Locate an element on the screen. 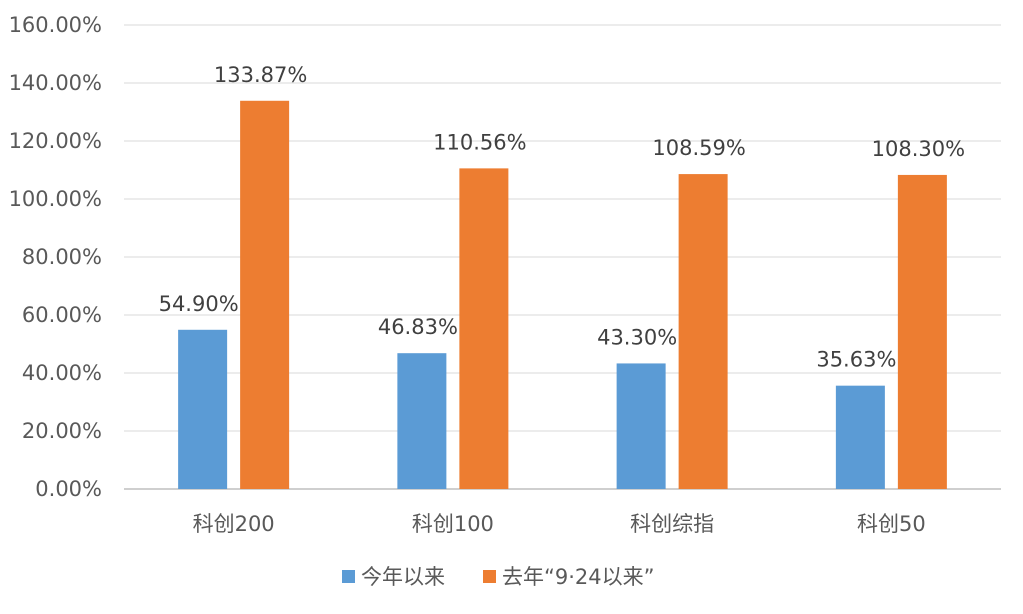  y-tick-label: 120.00% is located at coordinates (55, 141).